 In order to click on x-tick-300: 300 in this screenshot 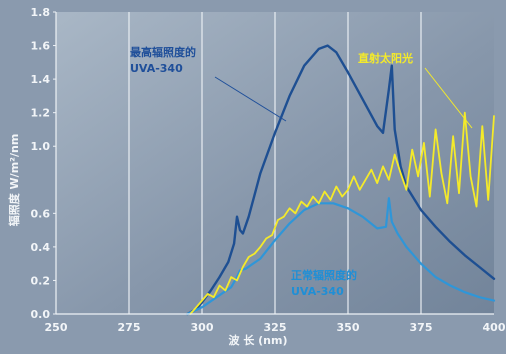, I will do `click(202, 327)`.